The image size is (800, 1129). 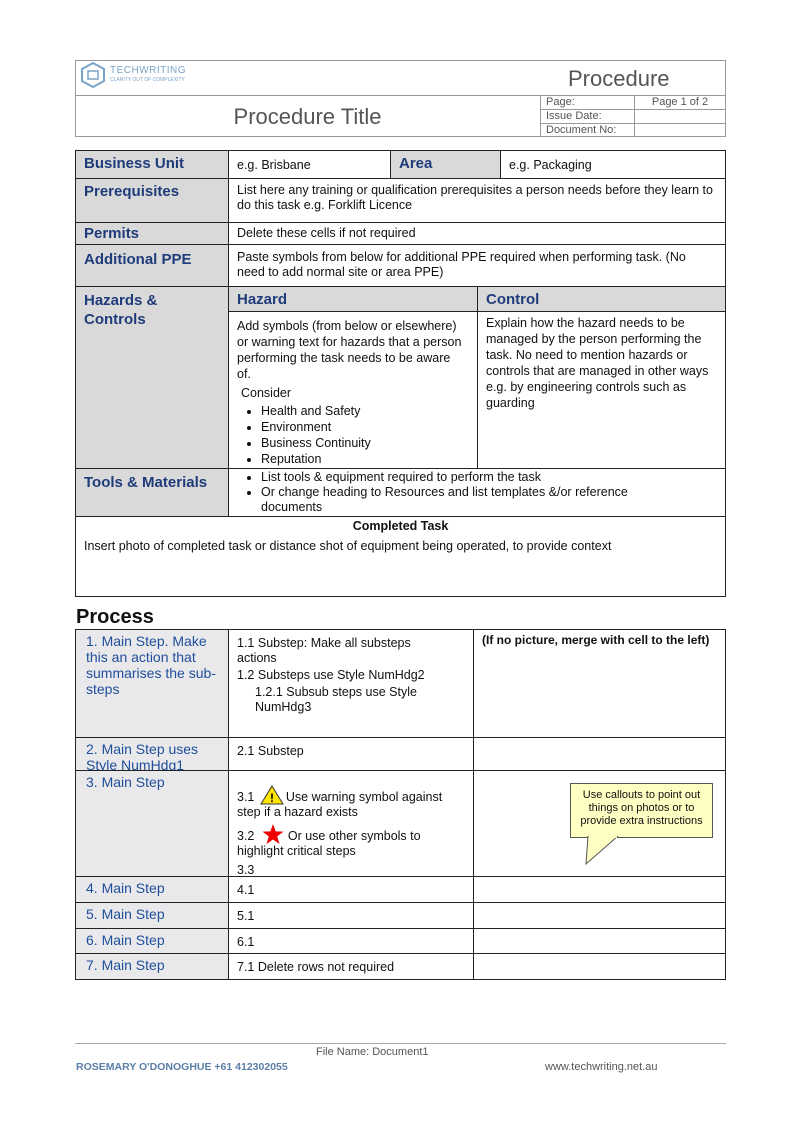 I want to click on step-cell: 7. Main Step, so click(x=152, y=966).